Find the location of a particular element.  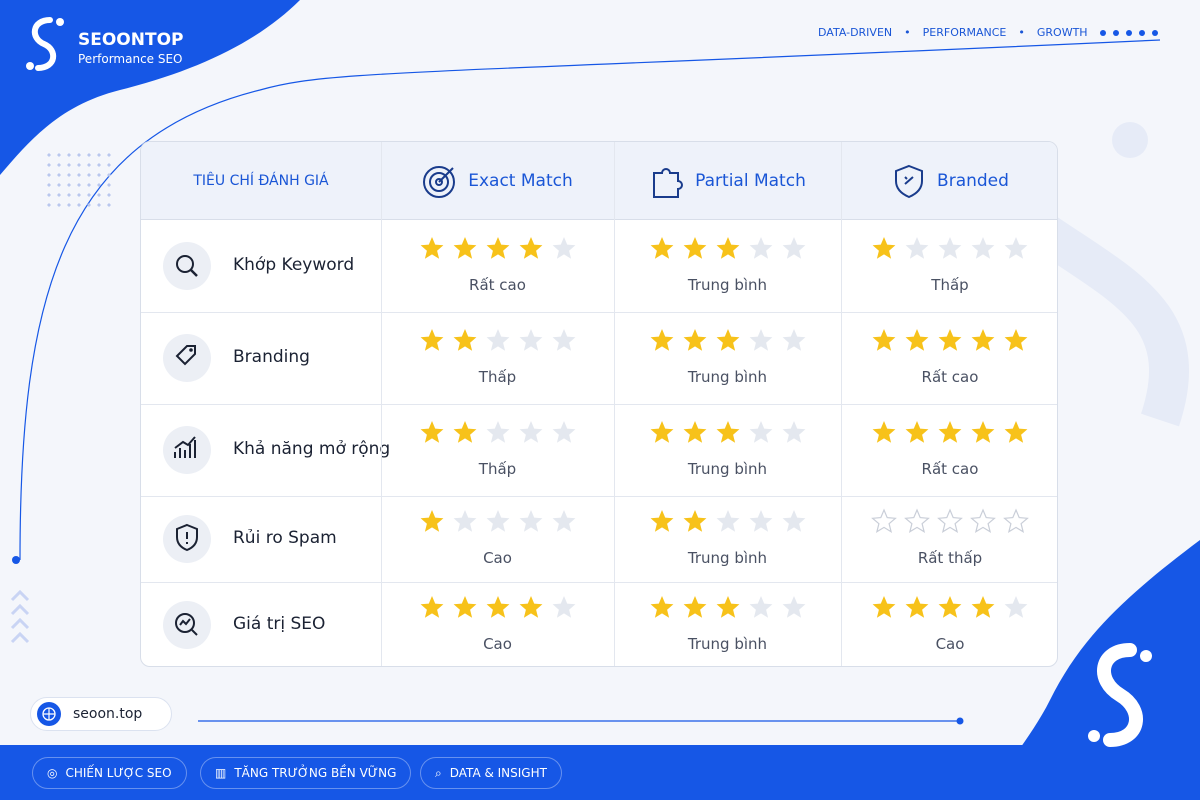

top-nav: DATA-DRIVEN • PERFORMANCE • GROWTH is located at coordinates (953, 32).